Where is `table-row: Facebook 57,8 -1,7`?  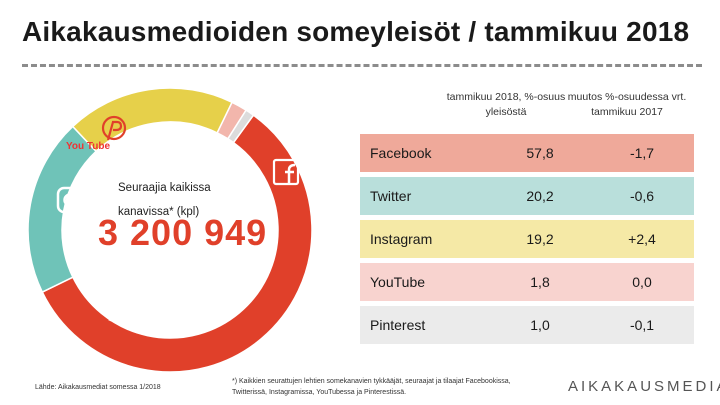
table-row: Facebook 57,8 -1,7 is located at coordinates (527, 153).